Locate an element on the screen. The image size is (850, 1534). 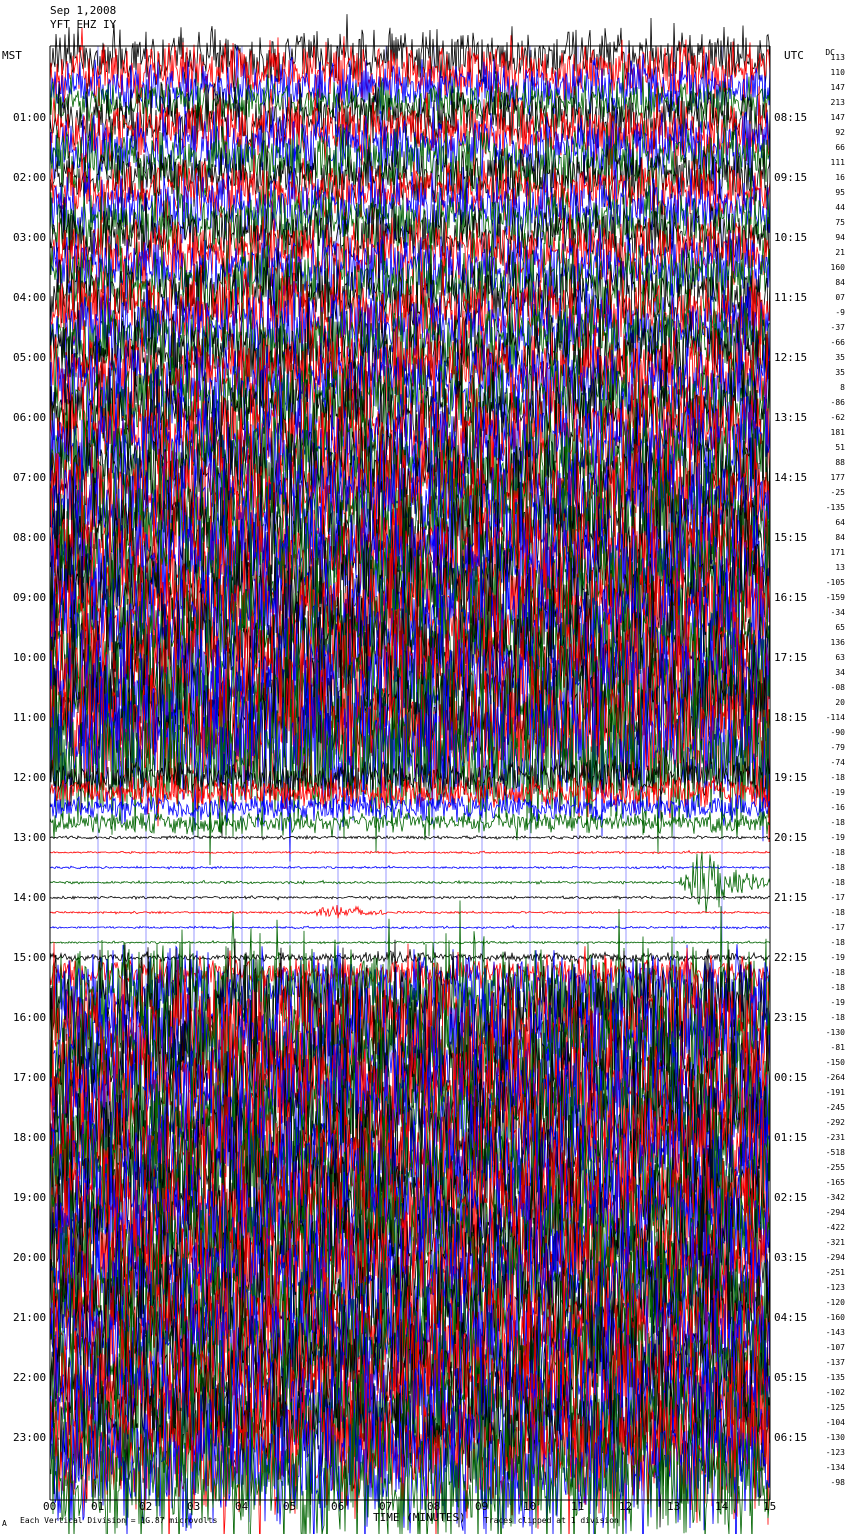
x-tick-label: 06 is located at coordinates (338, 1506).